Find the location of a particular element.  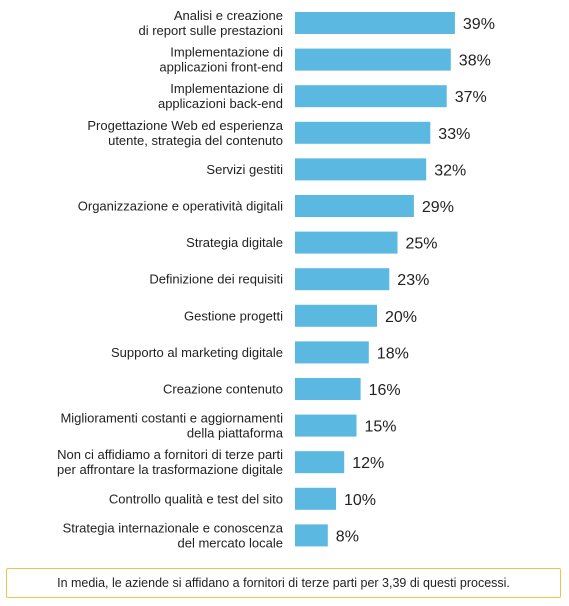

category-label-line: Definizione dei requisiti is located at coordinates (216, 279).